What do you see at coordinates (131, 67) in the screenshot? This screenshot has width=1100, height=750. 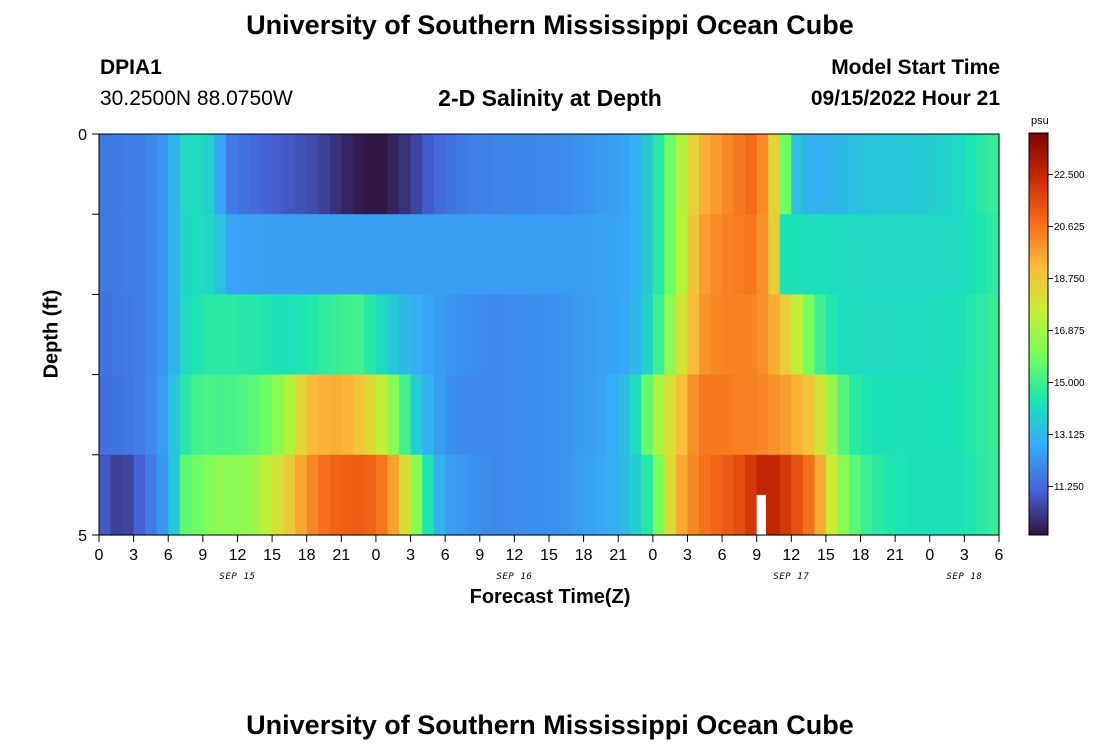 I see `station-id: DPIA1` at bounding box center [131, 67].